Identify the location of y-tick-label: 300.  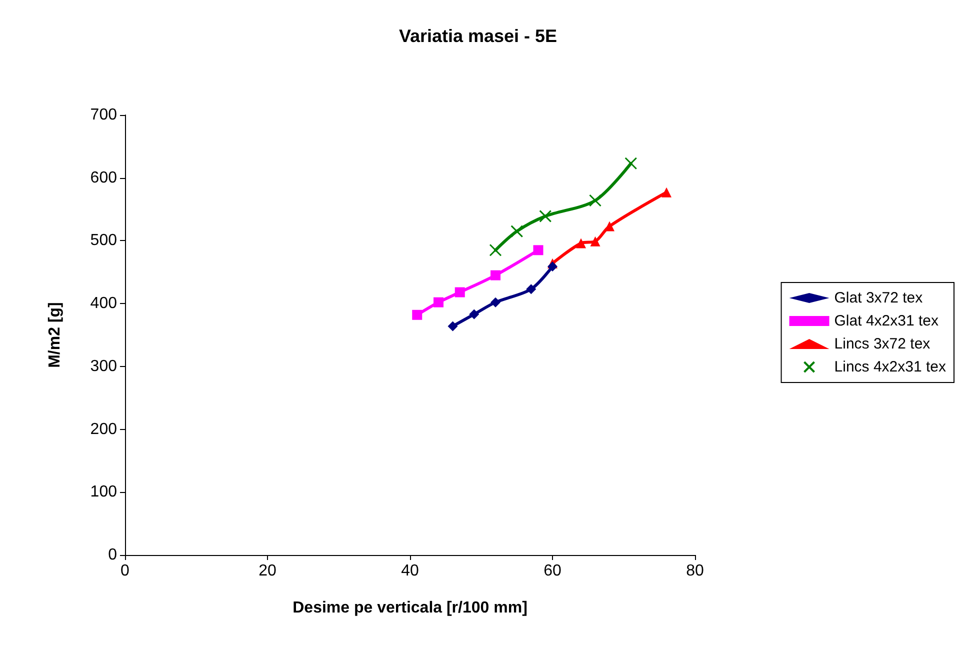
(104, 366).